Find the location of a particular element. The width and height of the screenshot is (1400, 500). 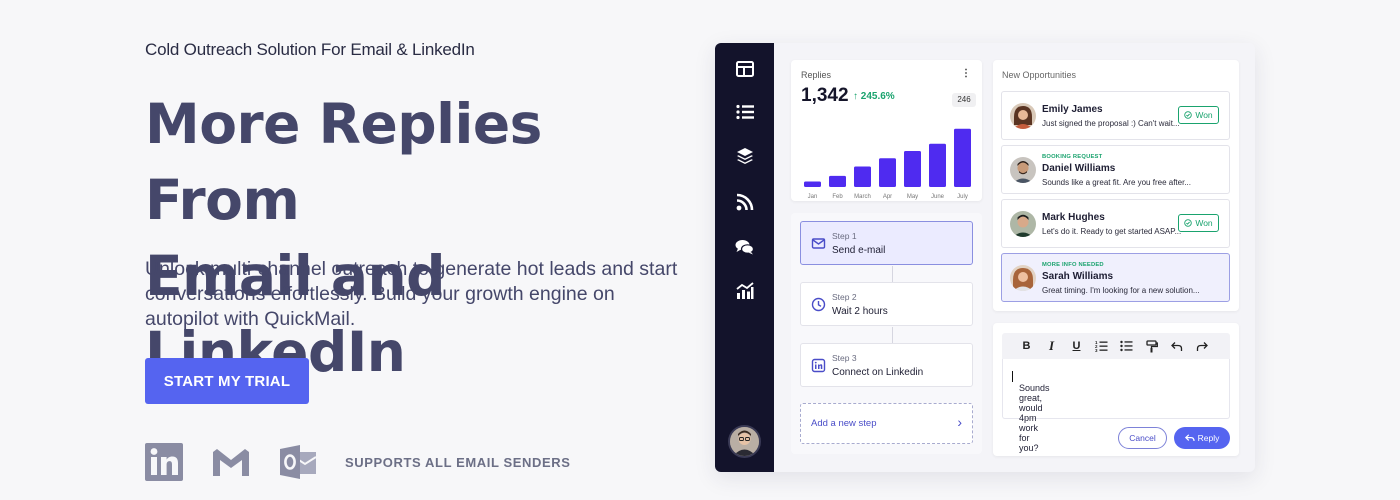

rss-icon is located at coordinates (744, 201).